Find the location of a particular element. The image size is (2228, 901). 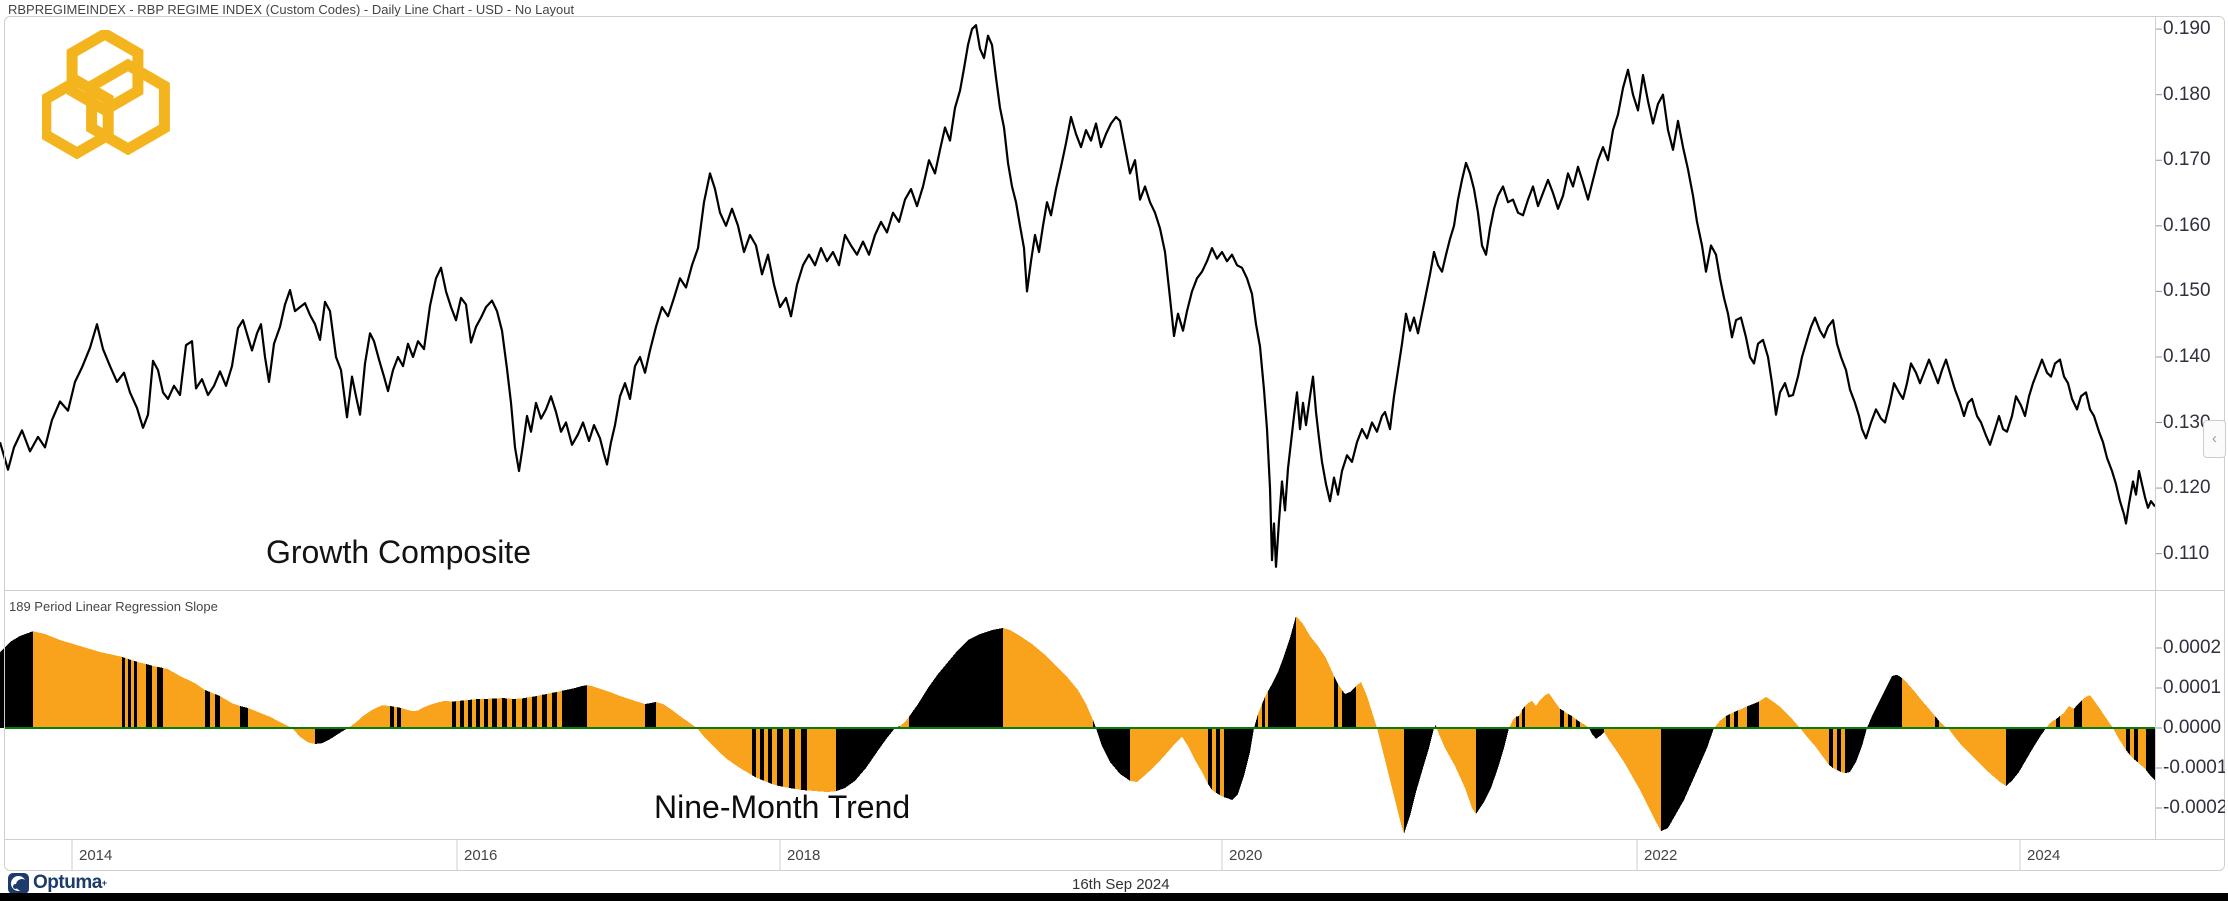

year-tick-label: 2016 is located at coordinates (481, 855).